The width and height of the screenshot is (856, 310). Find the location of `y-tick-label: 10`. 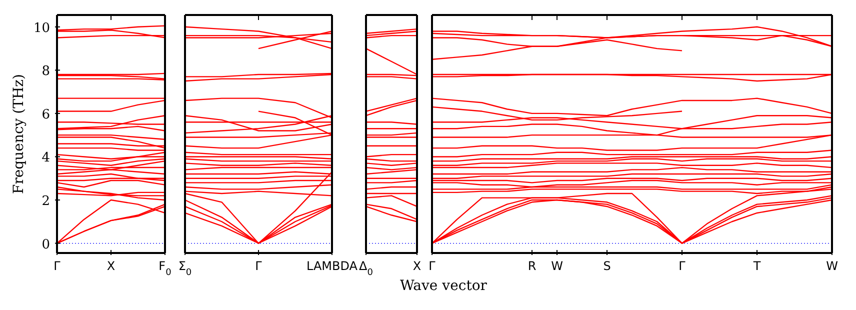

y-tick-label: 10 is located at coordinates (41, 28).